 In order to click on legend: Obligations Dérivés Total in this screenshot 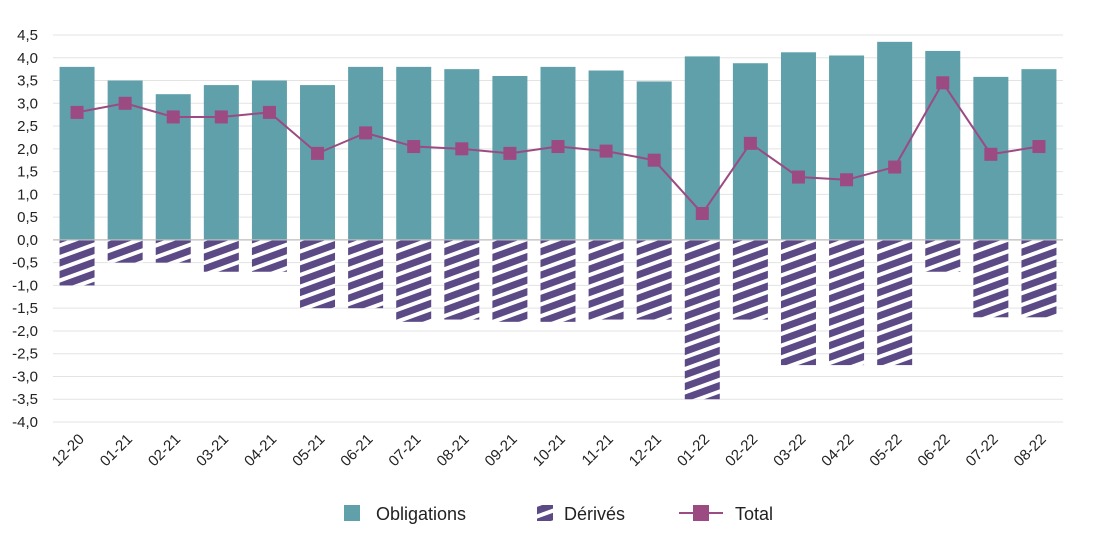, I will do `click(558, 514)`.